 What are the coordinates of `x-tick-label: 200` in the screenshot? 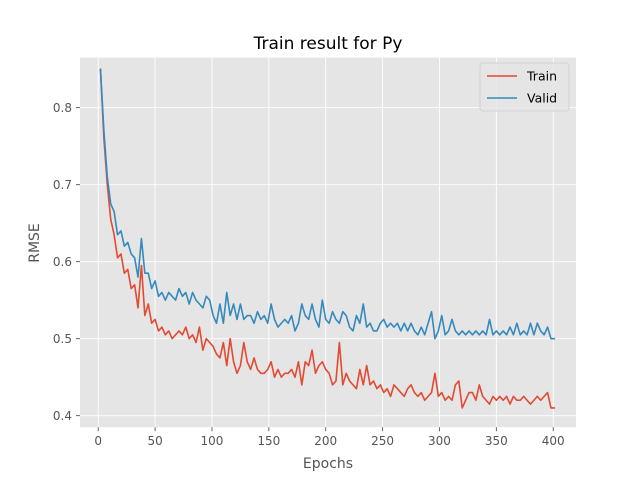 It's located at (325, 441).